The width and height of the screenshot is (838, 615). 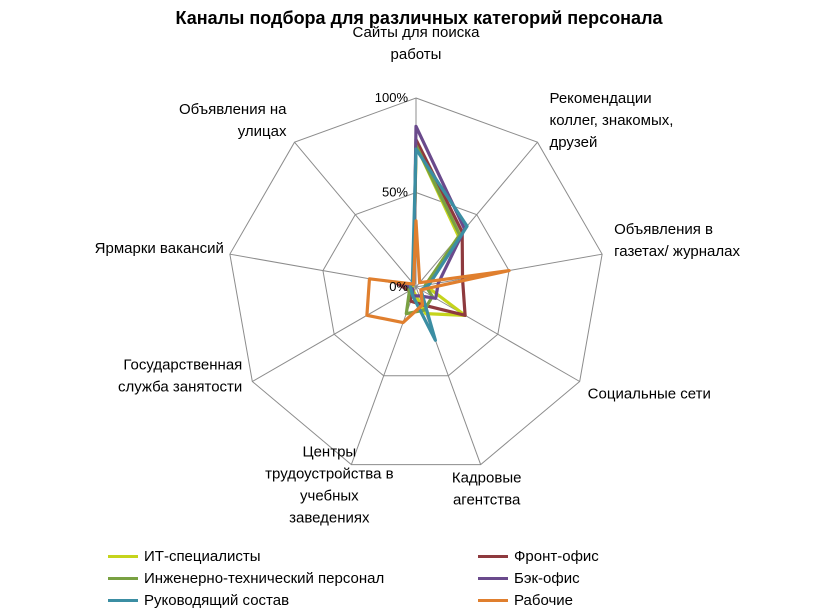 I want to click on category-label-6: Государственная служба занятости, so click(x=180, y=376).